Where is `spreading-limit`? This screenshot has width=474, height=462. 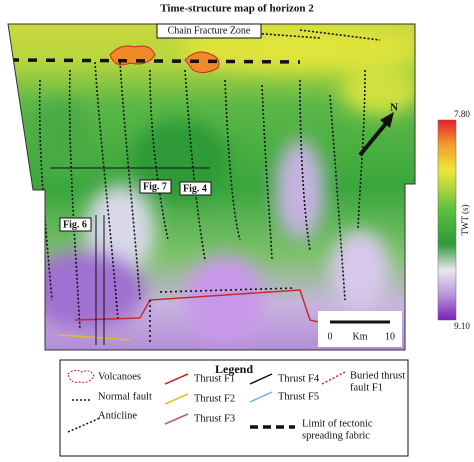 spreading-limit is located at coordinates (155, 61).